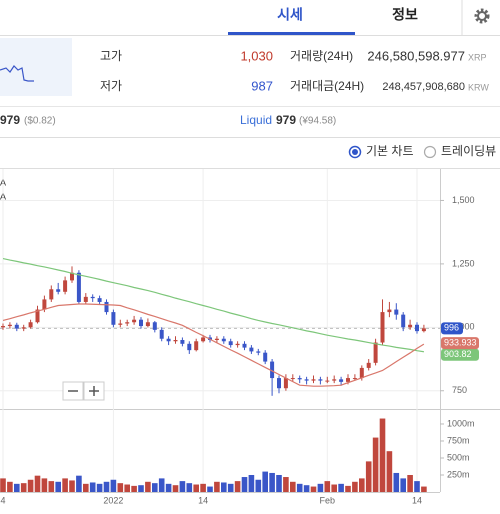 The width and height of the screenshot is (500, 514). Describe the element at coordinates (213, 345) in the screenshot. I see `moving-average` at that location.